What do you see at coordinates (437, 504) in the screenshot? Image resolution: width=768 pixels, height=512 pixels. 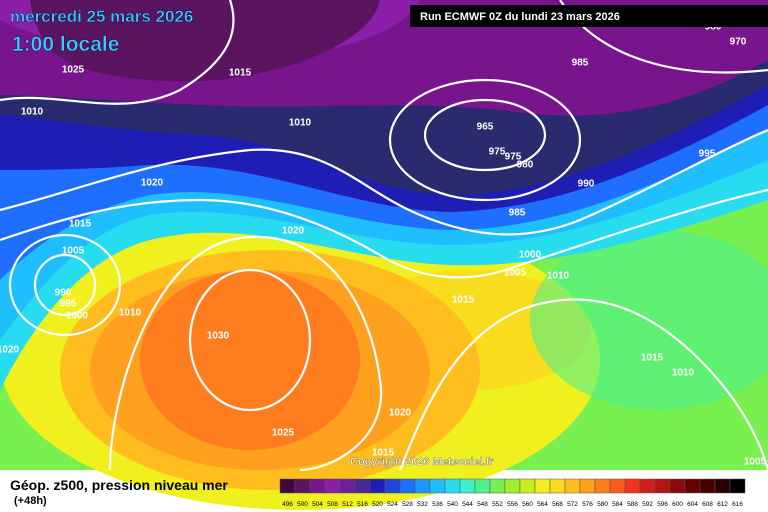 I see `scale-label: 536` at bounding box center [437, 504].